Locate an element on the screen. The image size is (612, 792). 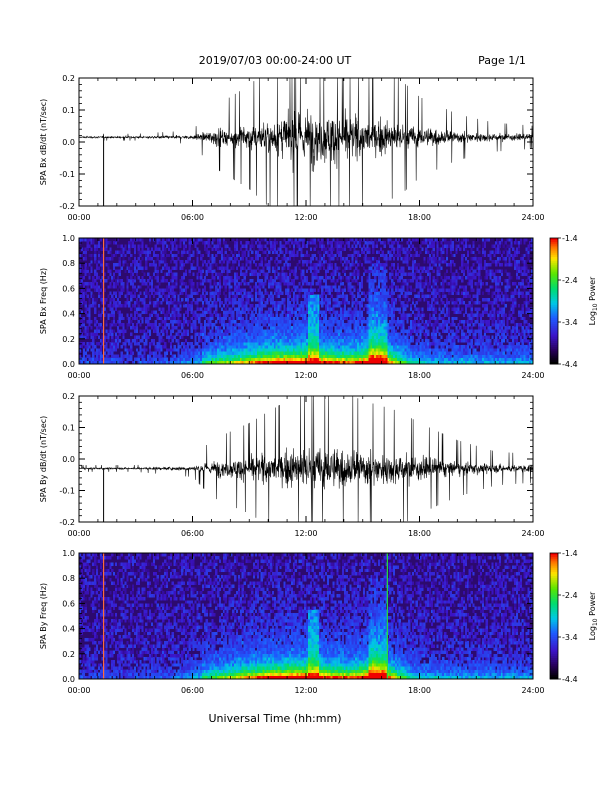
figure-title: 2019/07/03 00:00-24:00 UT is located at coordinates (275, 60).